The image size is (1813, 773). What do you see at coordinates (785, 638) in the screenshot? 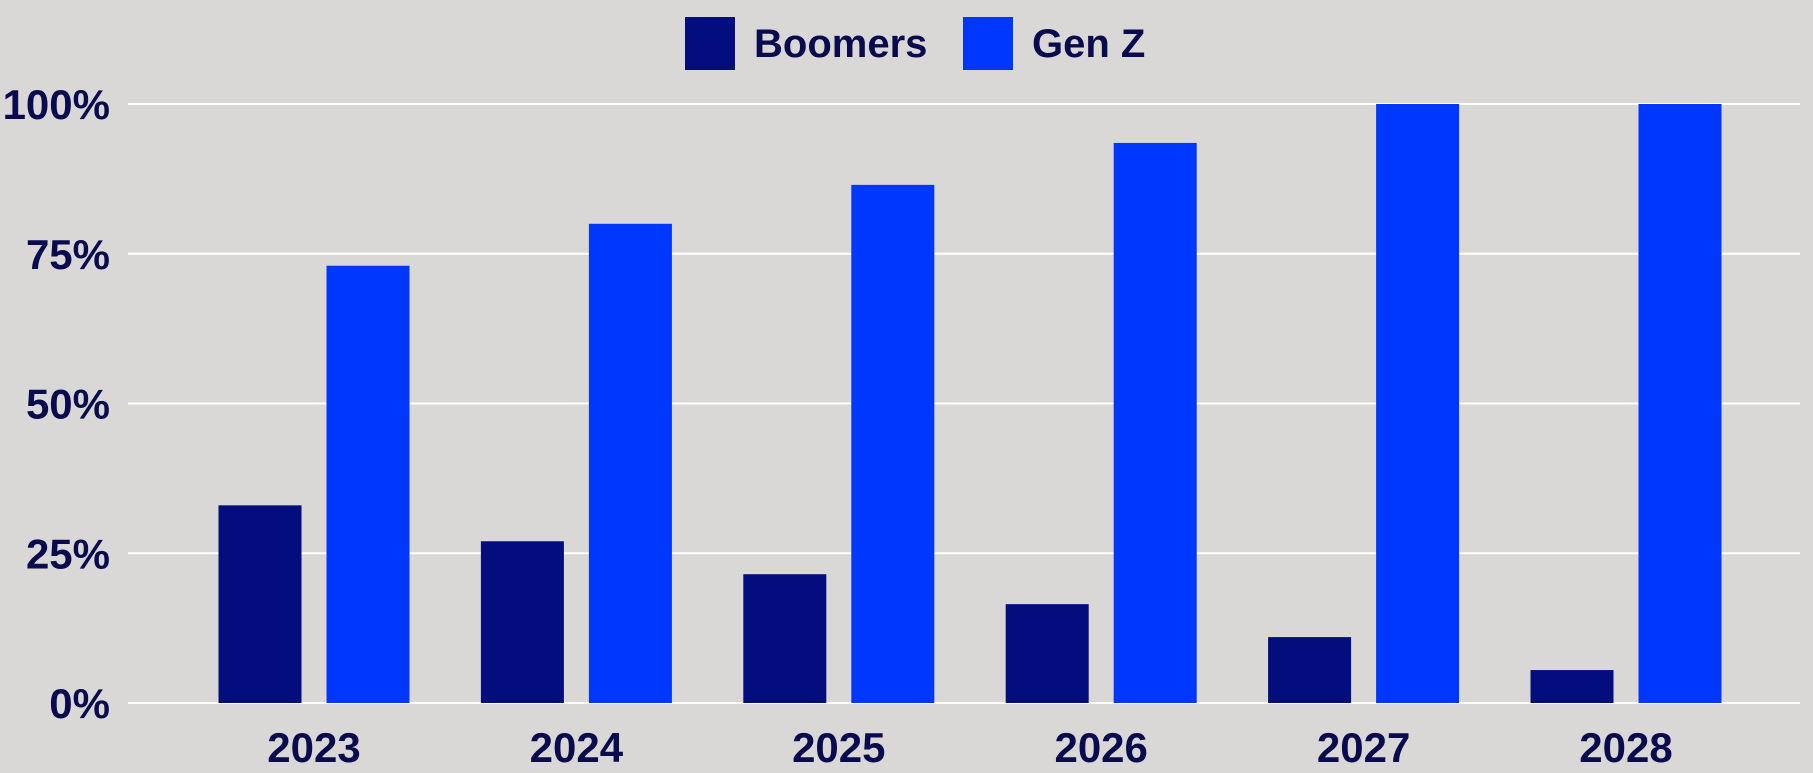
I see `bar-boomers-2025` at bounding box center [785, 638].